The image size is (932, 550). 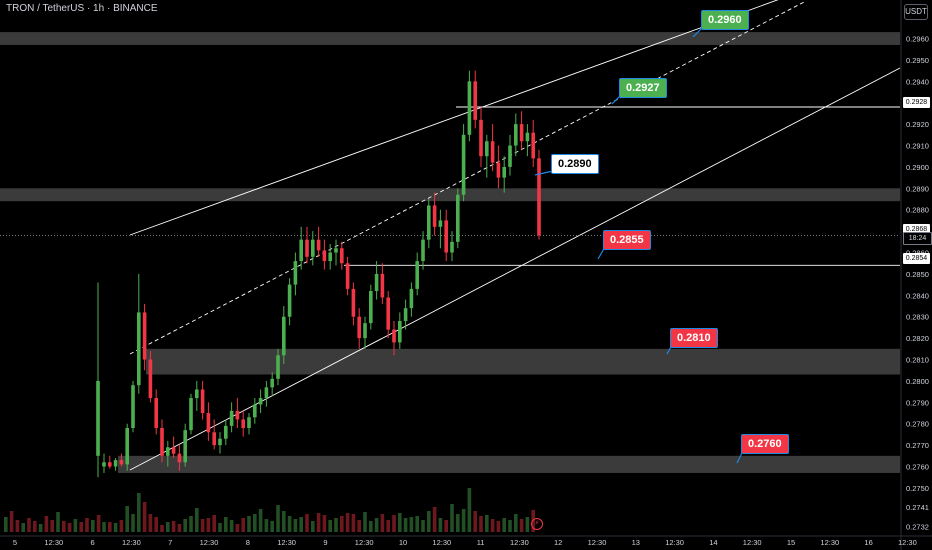 What do you see at coordinates (558, 542) in the screenshot?
I see `time-tick-label: 12` at bounding box center [558, 542].